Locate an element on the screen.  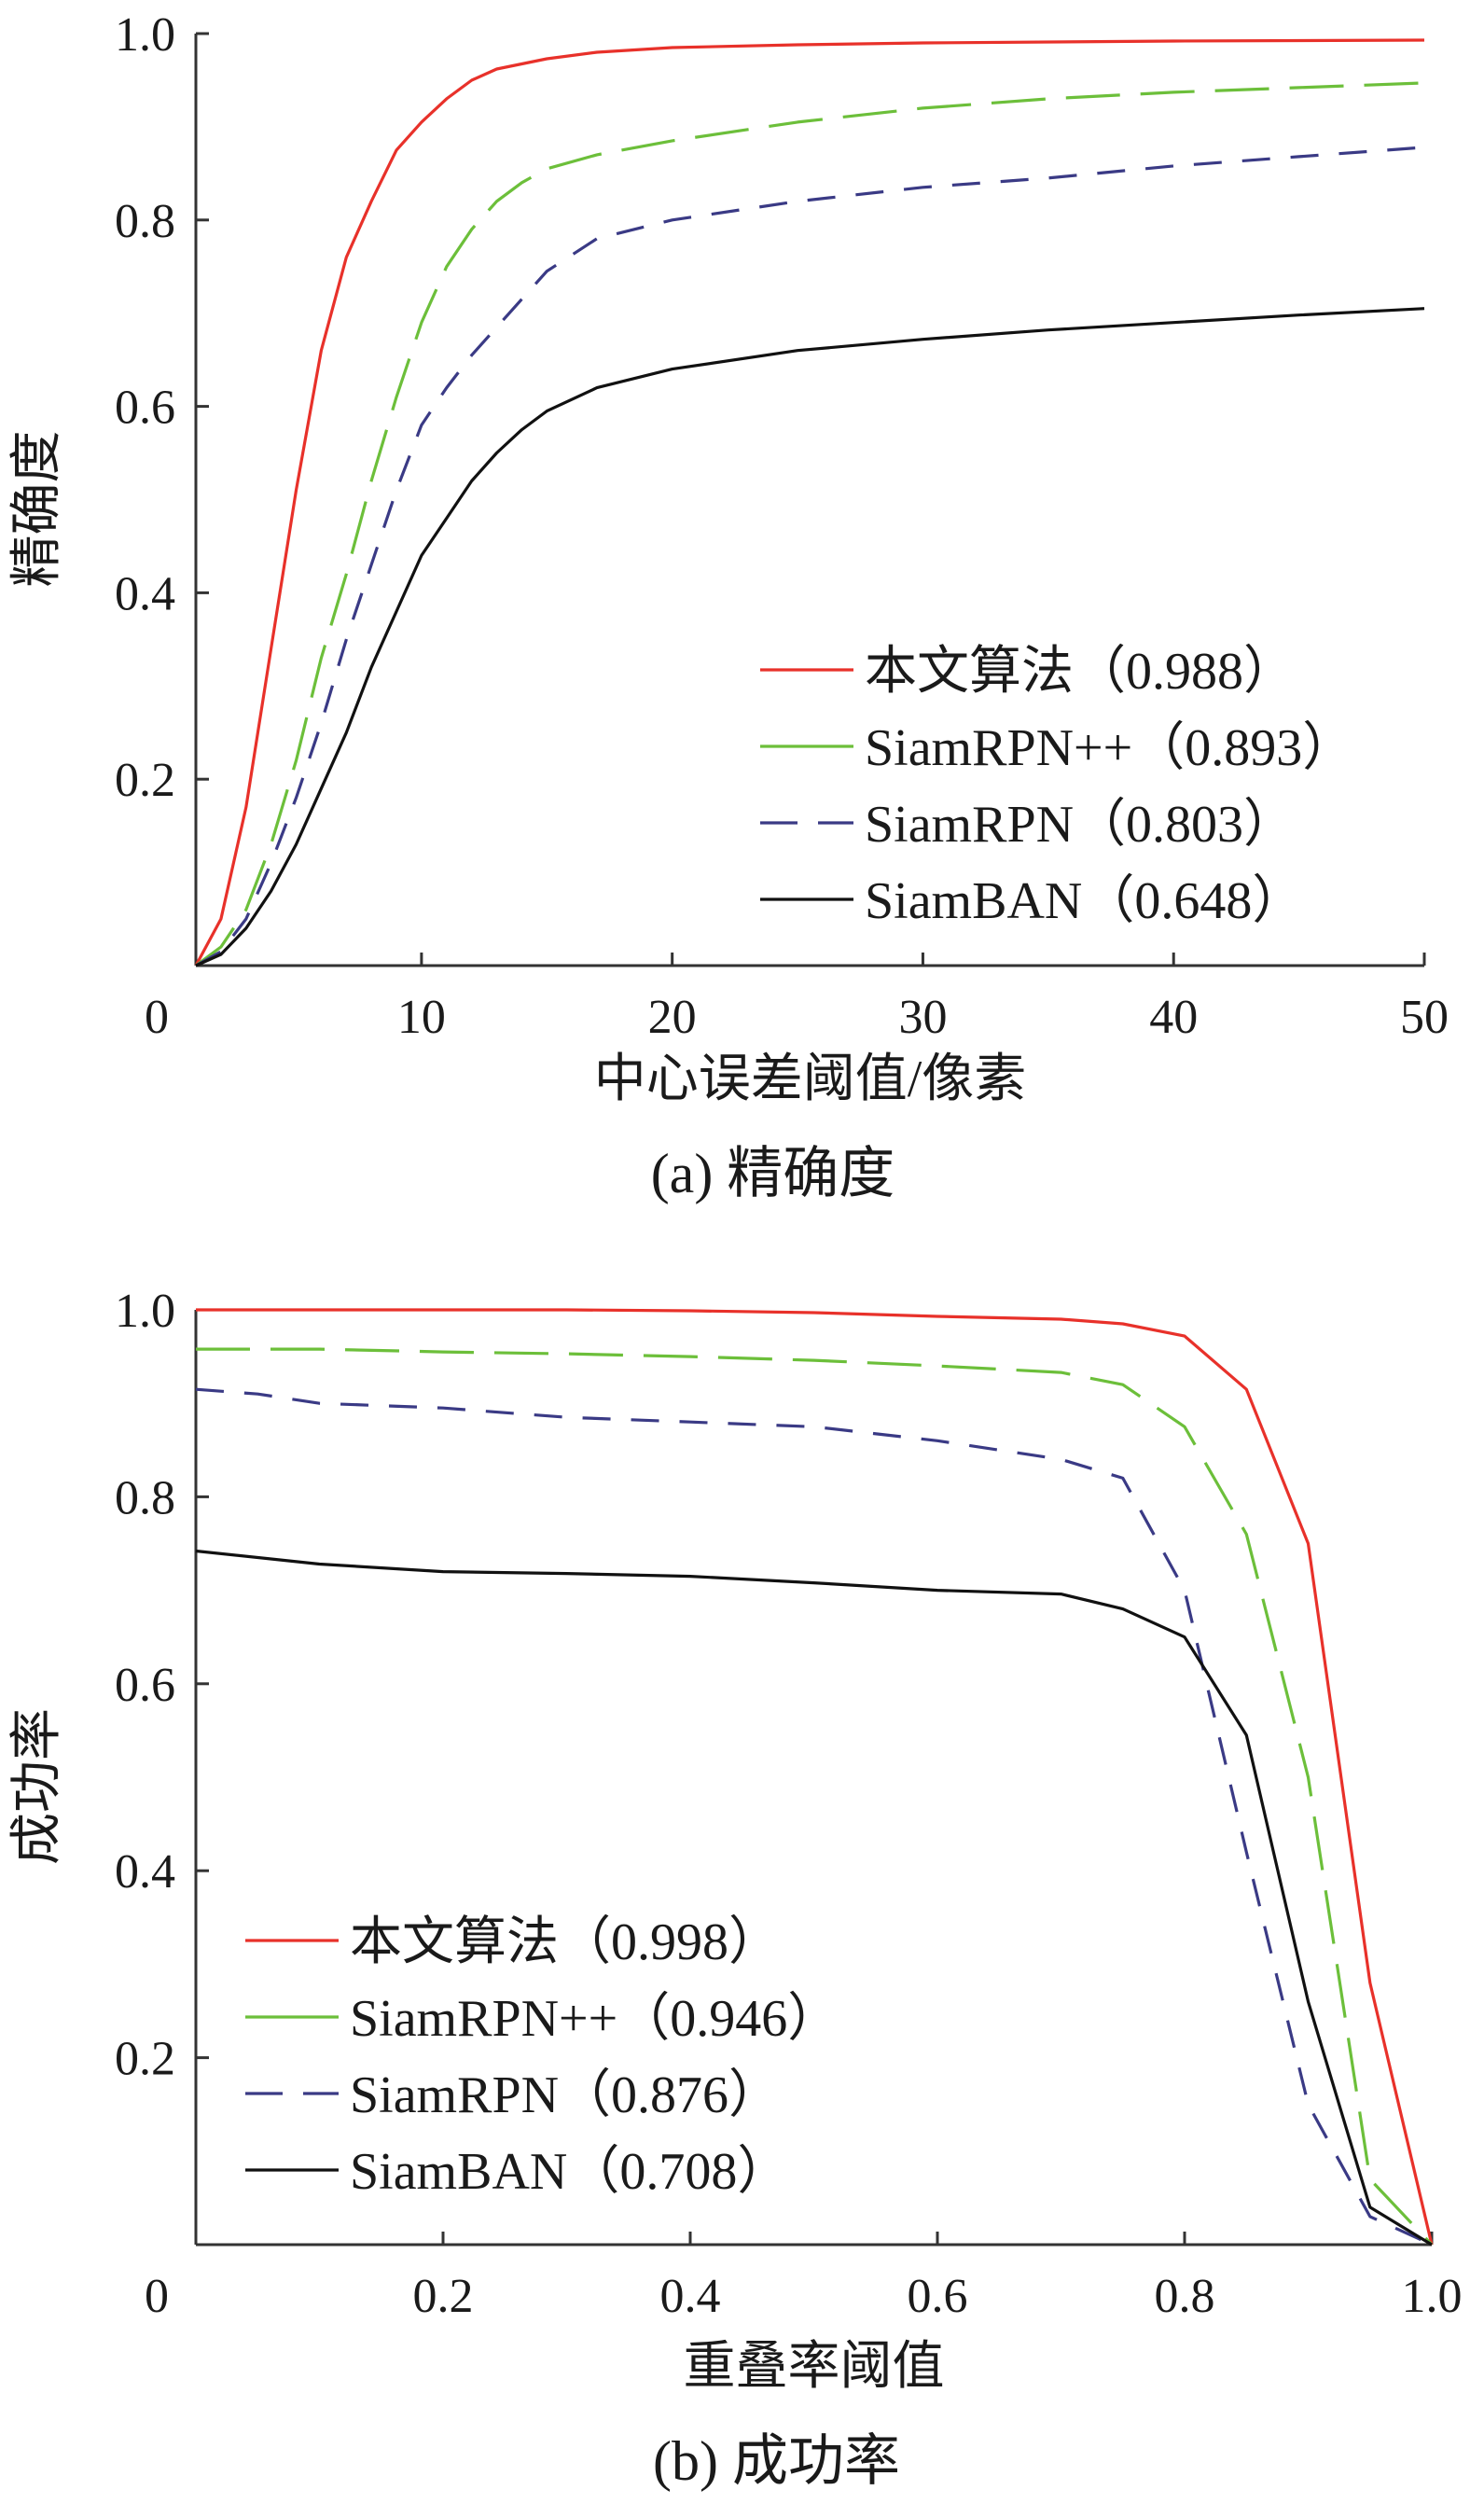
x-tick-label: 0.8 is located at coordinates (1185, 2296).